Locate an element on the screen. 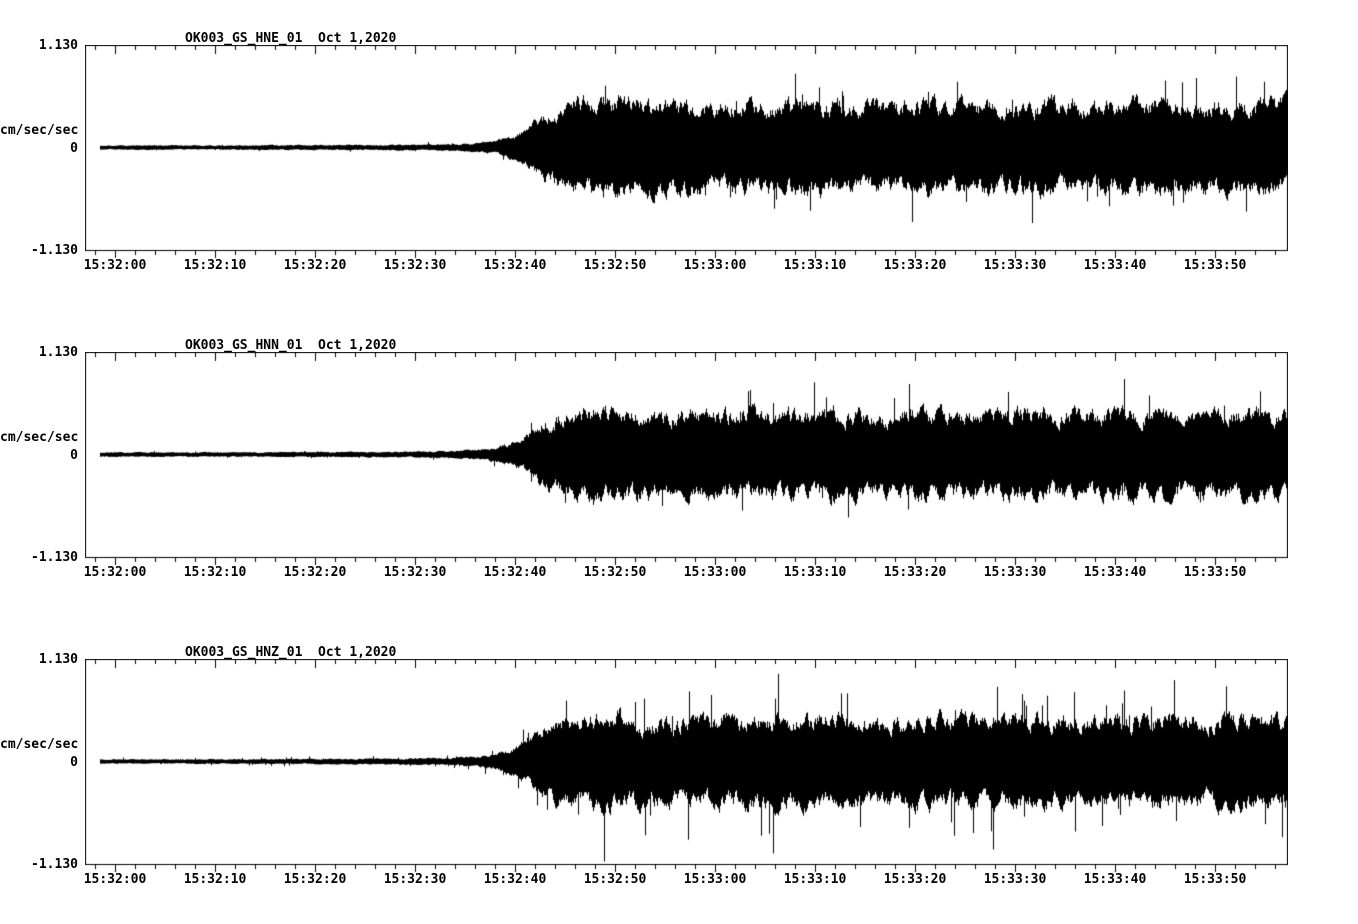 The height and width of the screenshot is (924, 1358). chart-title-hnn: OK003_GS_HNN_01 Oct 1,2020 is located at coordinates (291, 345).